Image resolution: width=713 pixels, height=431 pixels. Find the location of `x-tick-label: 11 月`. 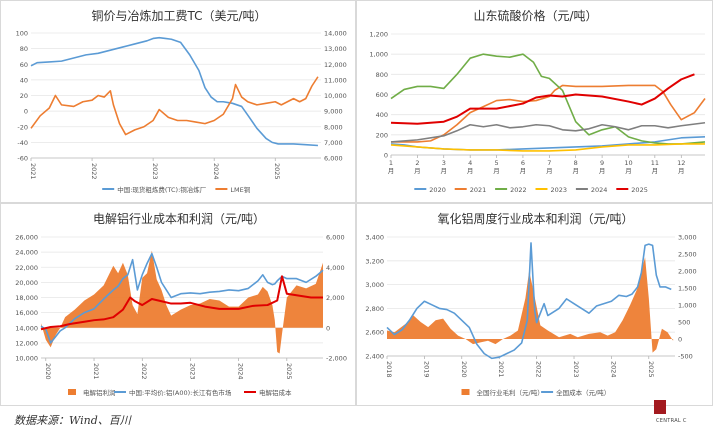

x-tick-label: 11 月 is located at coordinates (655, 167).